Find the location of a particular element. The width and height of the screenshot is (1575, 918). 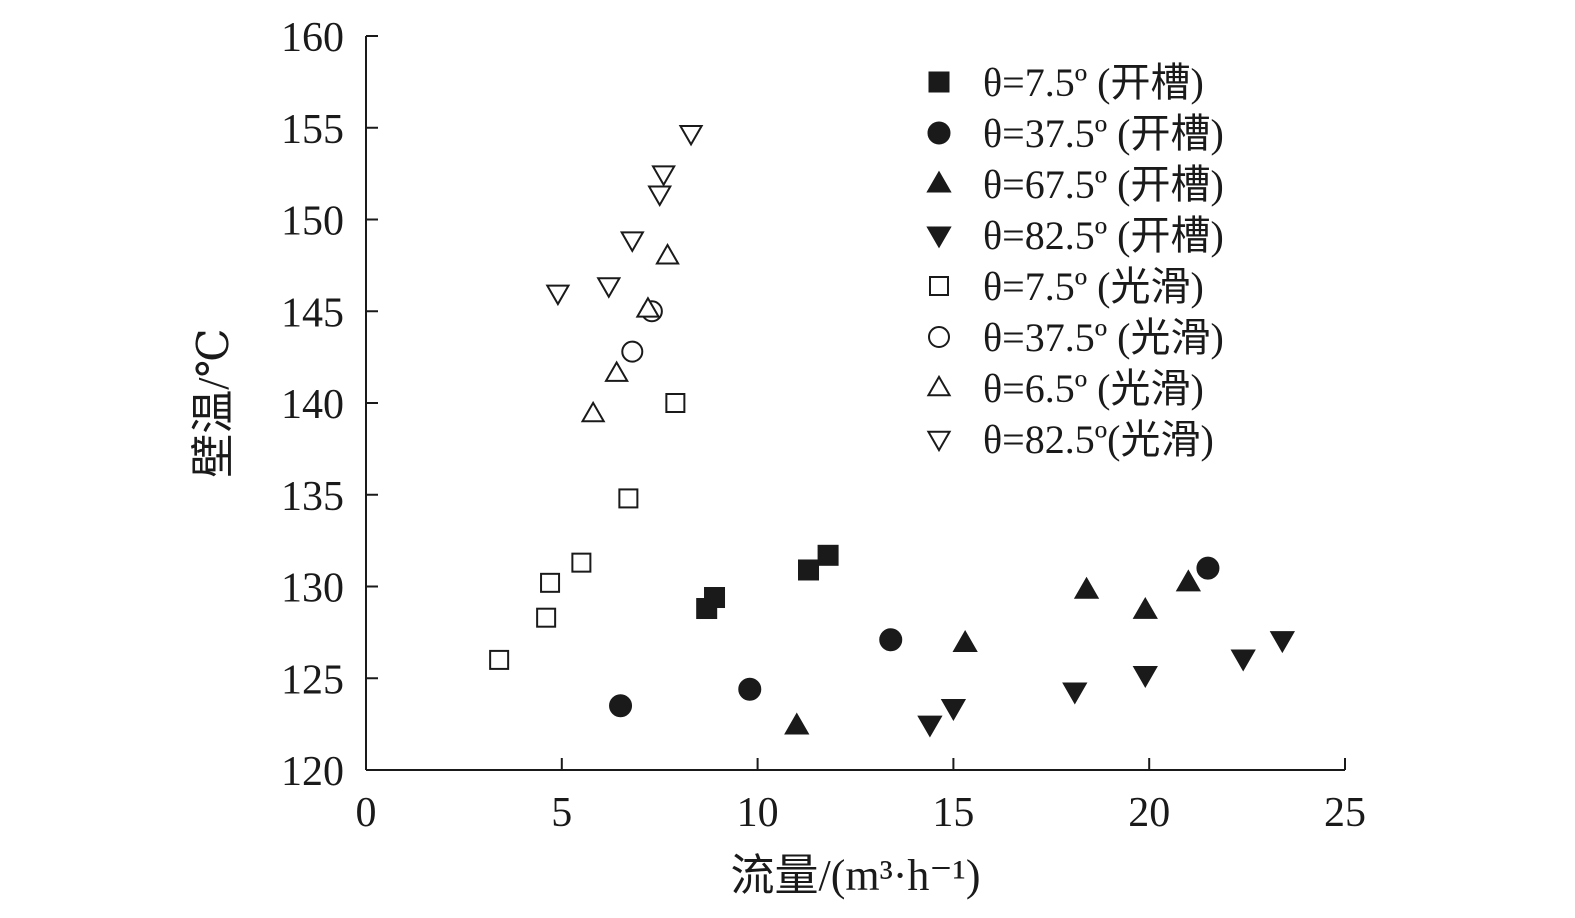

x-tick-label: 0 is located at coordinates (366, 813).